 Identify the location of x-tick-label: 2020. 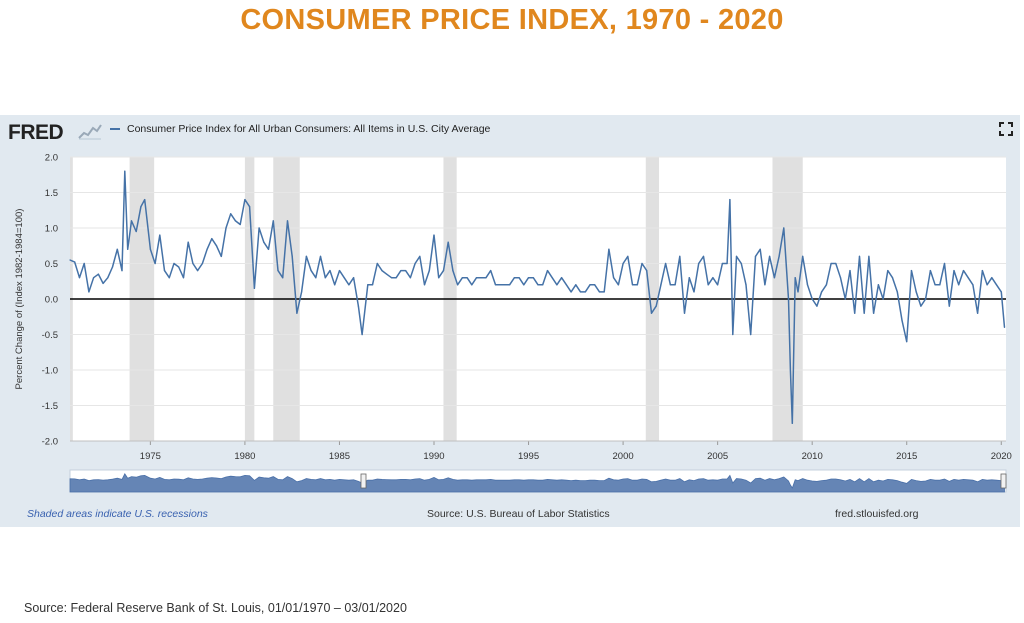
(1001, 456).